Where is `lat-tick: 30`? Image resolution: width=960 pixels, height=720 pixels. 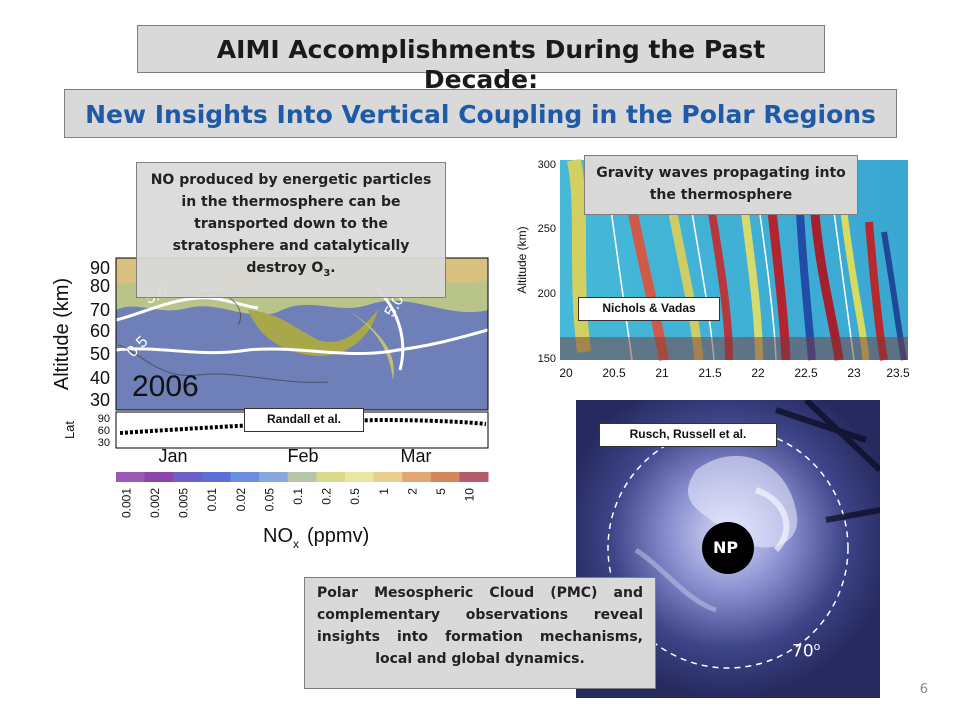
lat-tick: 30 is located at coordinates (104, 443).